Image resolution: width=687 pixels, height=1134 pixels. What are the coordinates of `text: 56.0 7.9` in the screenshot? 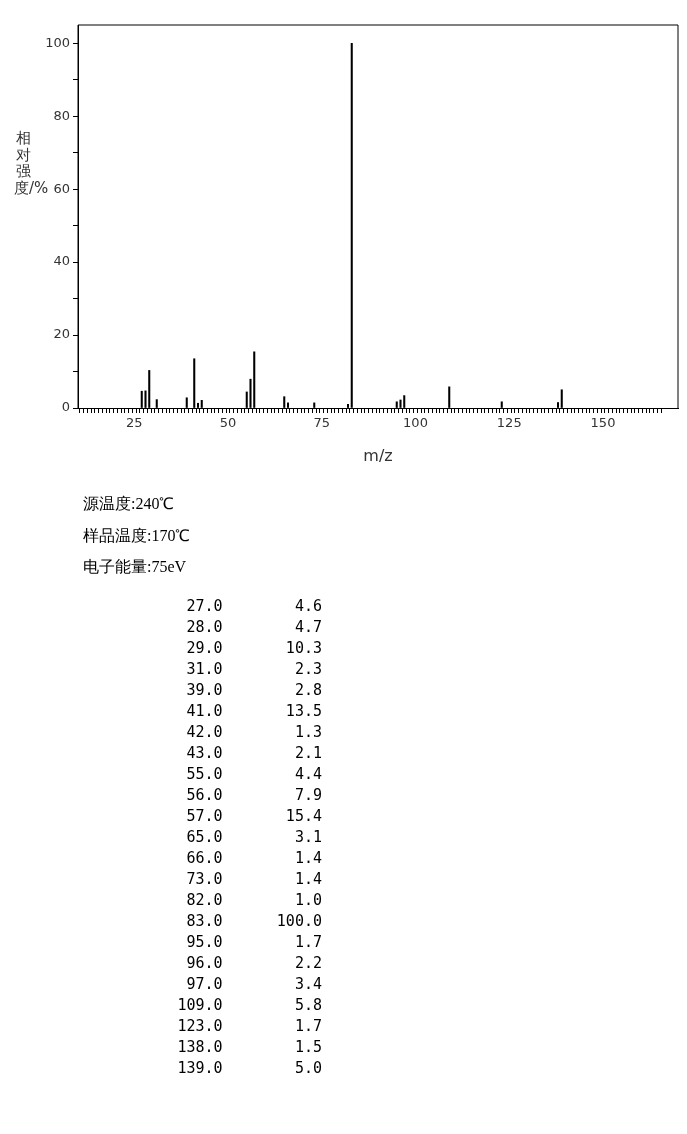 It's located at (254, 795).